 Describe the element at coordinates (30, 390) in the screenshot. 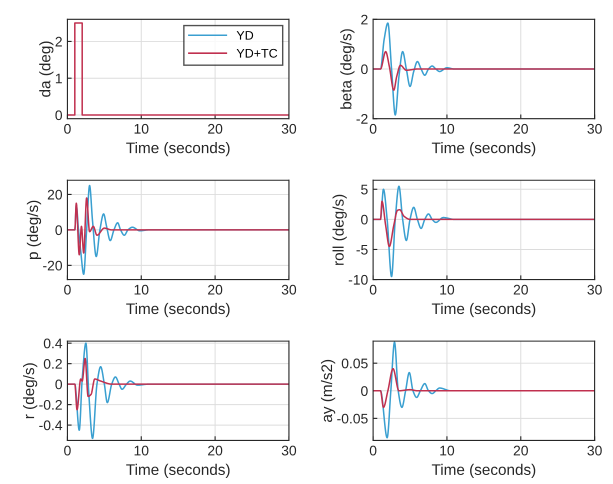

I see `y-axis-title: r (deg/s)` at that location.